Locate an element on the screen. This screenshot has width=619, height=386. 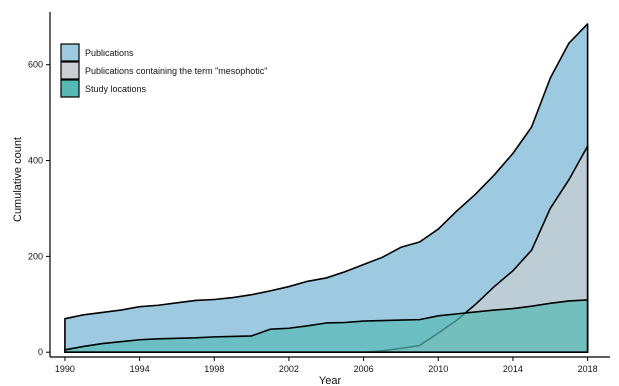
x-tick-label: 2018 is located at coordinates (588, 369).